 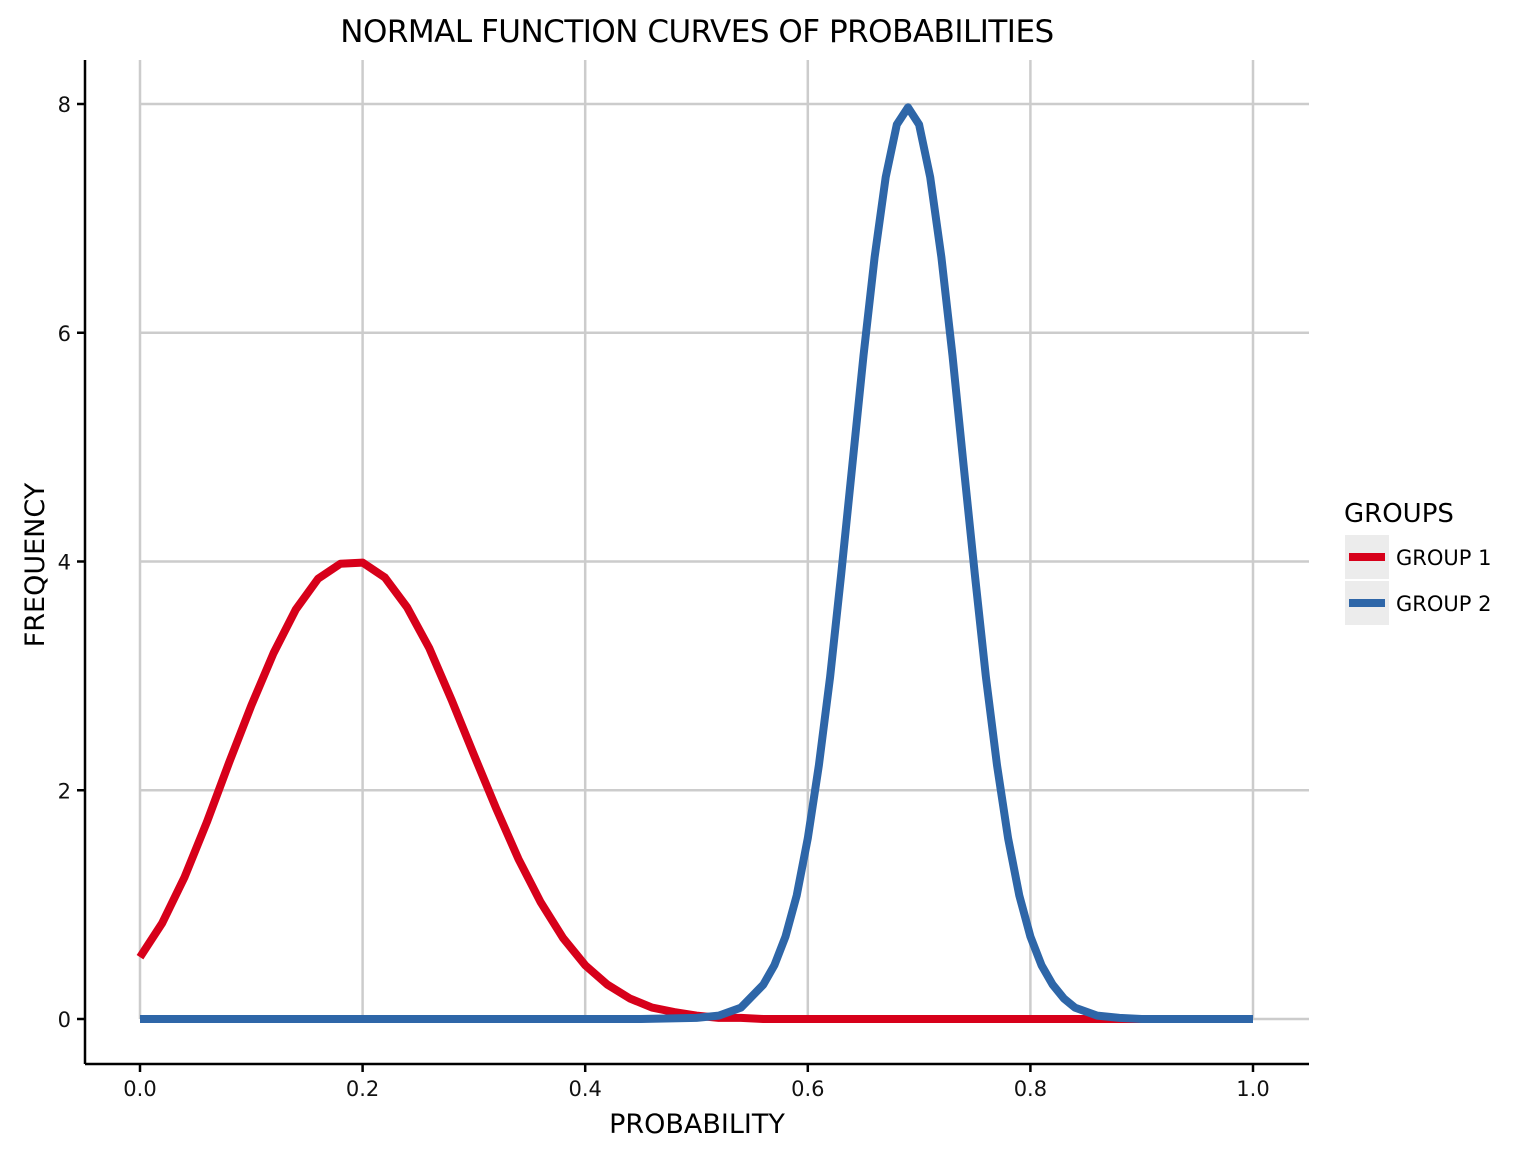 What do you see at coordinates (1252, 1089) in the screenshot?
I see `x-tick-label: 1.0` at bounding box center [1252, 1089].